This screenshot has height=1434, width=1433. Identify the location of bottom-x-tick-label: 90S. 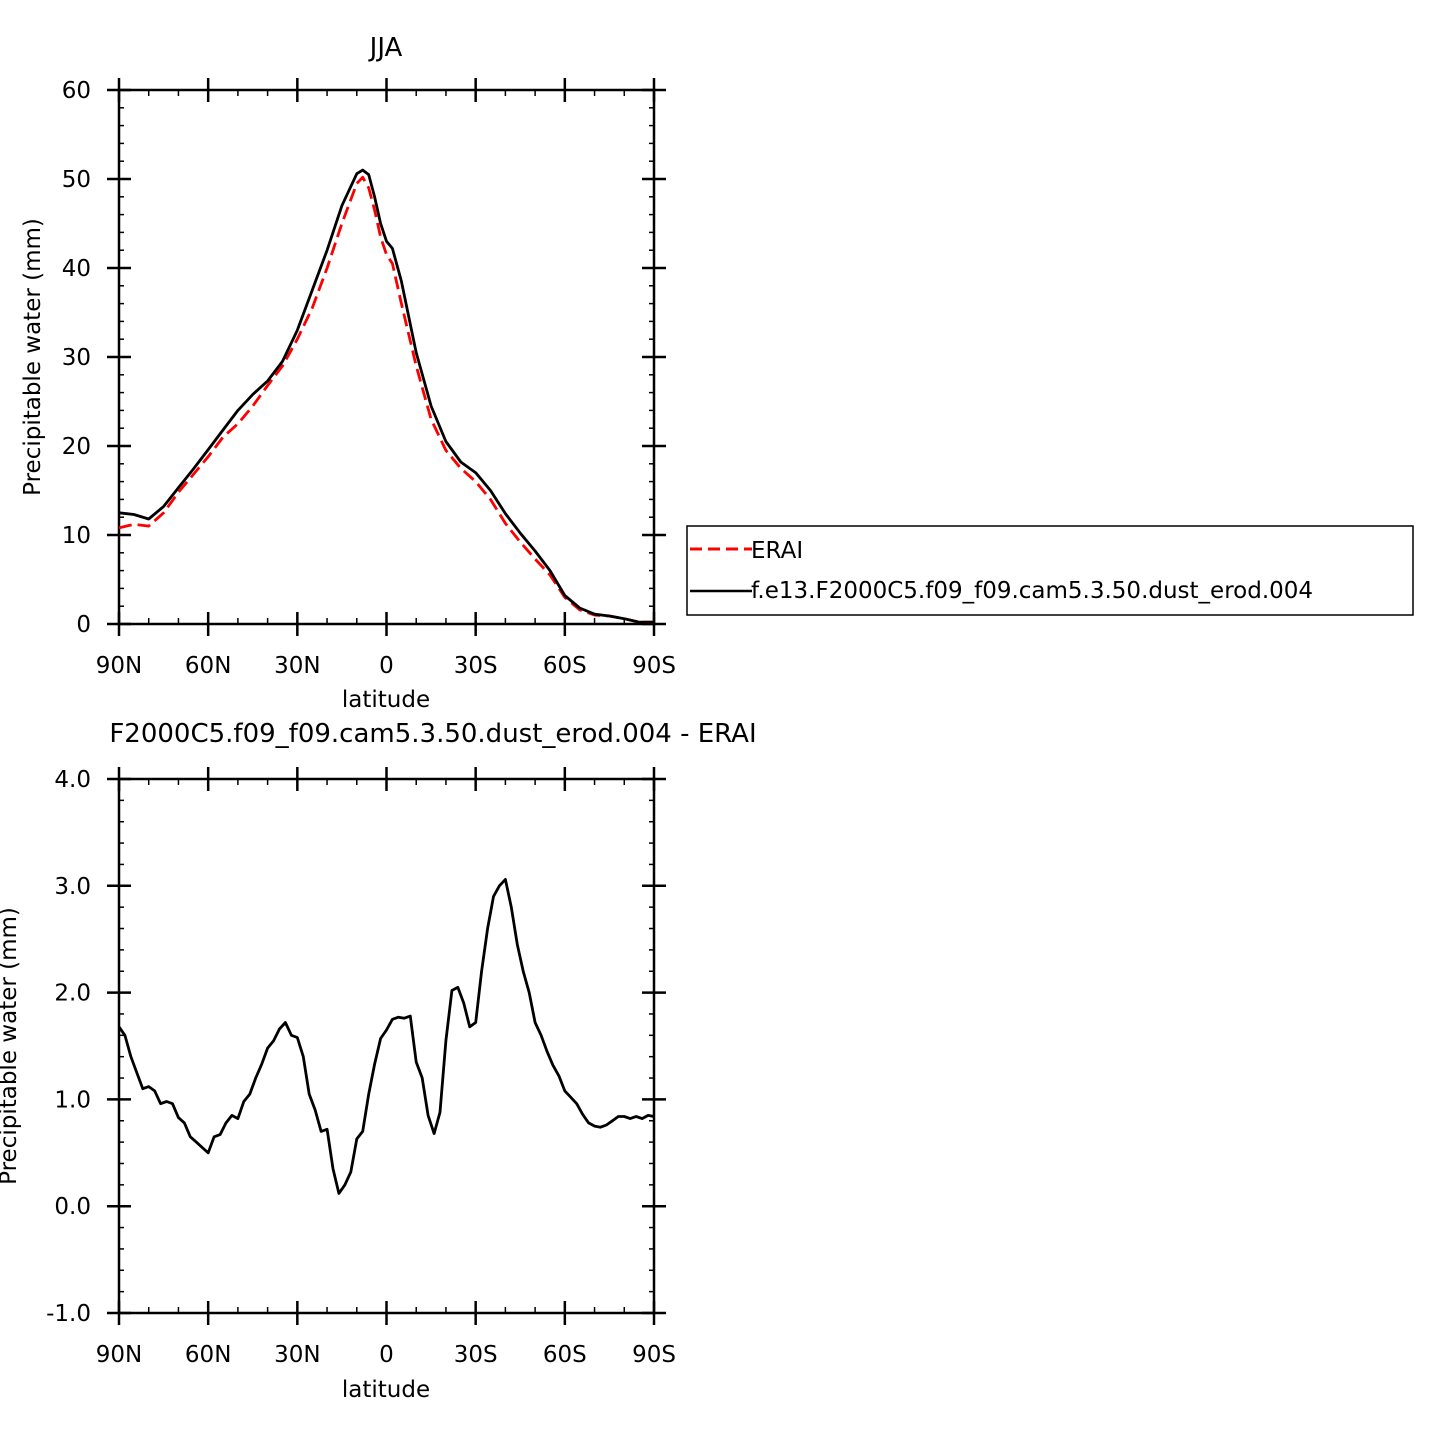
(654, 1355).